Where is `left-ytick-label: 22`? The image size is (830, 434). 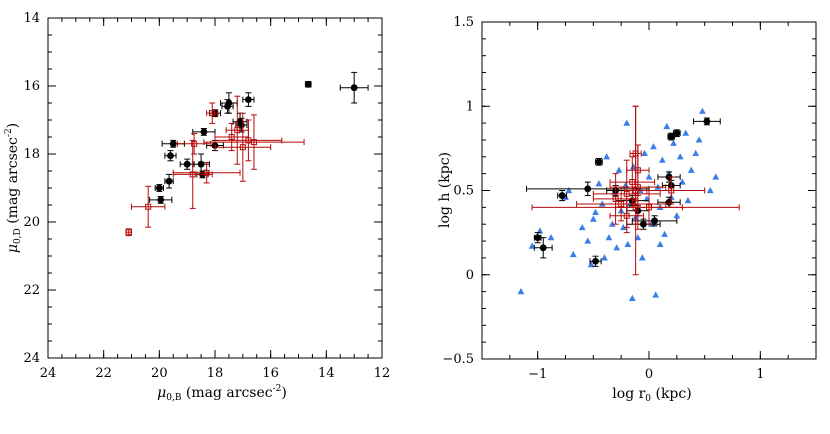 left-ytick-label: 22 is located at coordinates (31, 290).